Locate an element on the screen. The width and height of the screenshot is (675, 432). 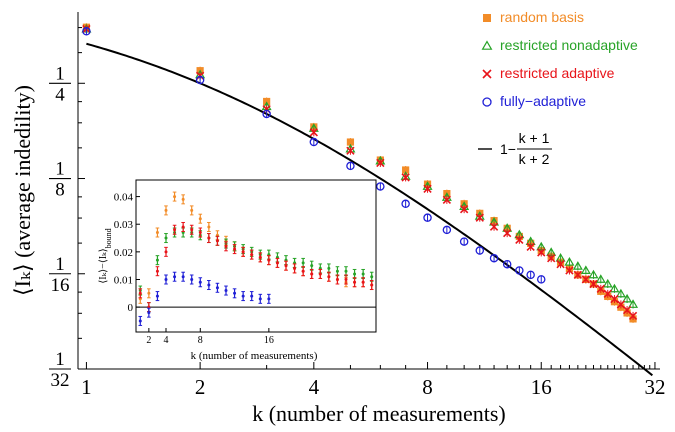
legend-curve-numerator: k + 1 is located at coordinates (534, 138).